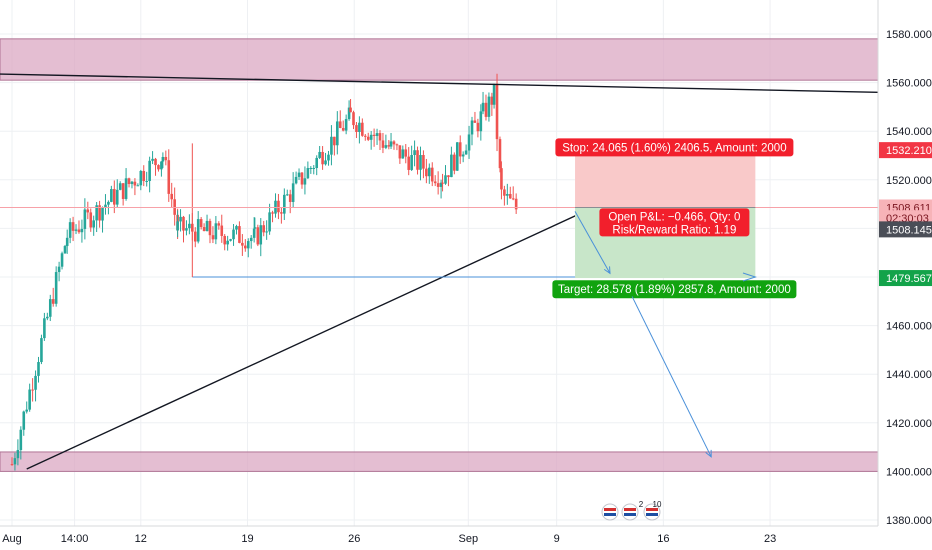 Image resolution: width=932 pixels, height=550 pixels. I want to click on time-label: Aug, so click(12, 539).